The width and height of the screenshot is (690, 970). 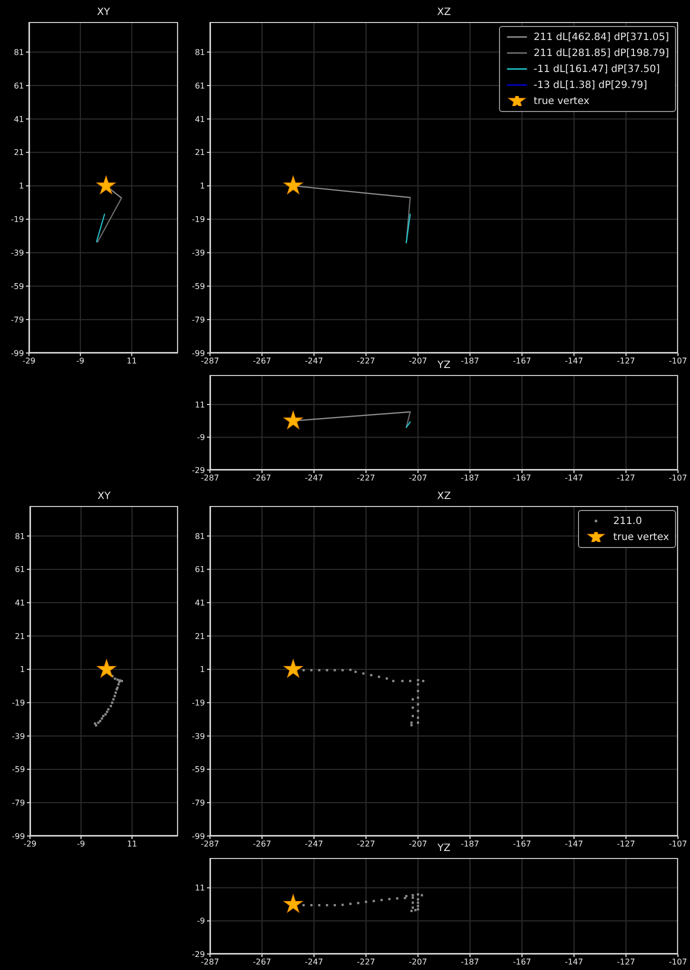 I want to click on legend-label: 211 dL[281.85] dP[198.79], so click(x=601, y=53).